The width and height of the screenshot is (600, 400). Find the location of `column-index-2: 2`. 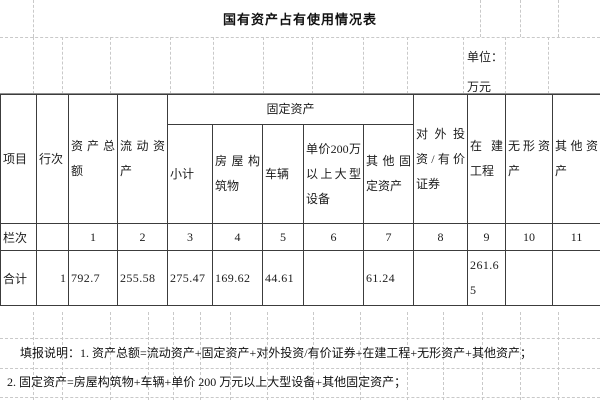

column-index-2: 2 is located at coordinates (142, 237).